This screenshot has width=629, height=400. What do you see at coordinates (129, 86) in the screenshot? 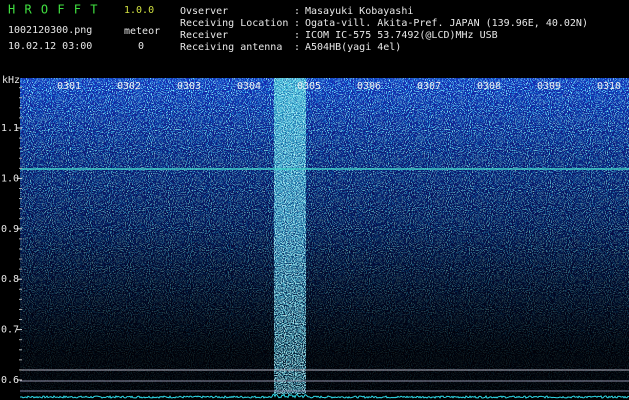
I see `x-label: 0302` at bounding box center [129, 86].